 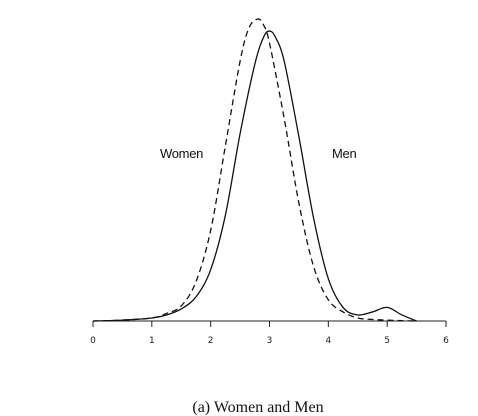 I want to click on annotation-women: Women, so click(x=181, y=153).